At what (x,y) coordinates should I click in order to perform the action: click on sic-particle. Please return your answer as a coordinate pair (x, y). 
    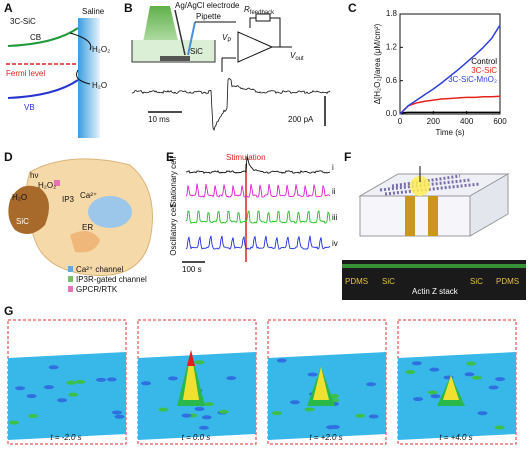
    Looking at the image, I should click on (29, 209).